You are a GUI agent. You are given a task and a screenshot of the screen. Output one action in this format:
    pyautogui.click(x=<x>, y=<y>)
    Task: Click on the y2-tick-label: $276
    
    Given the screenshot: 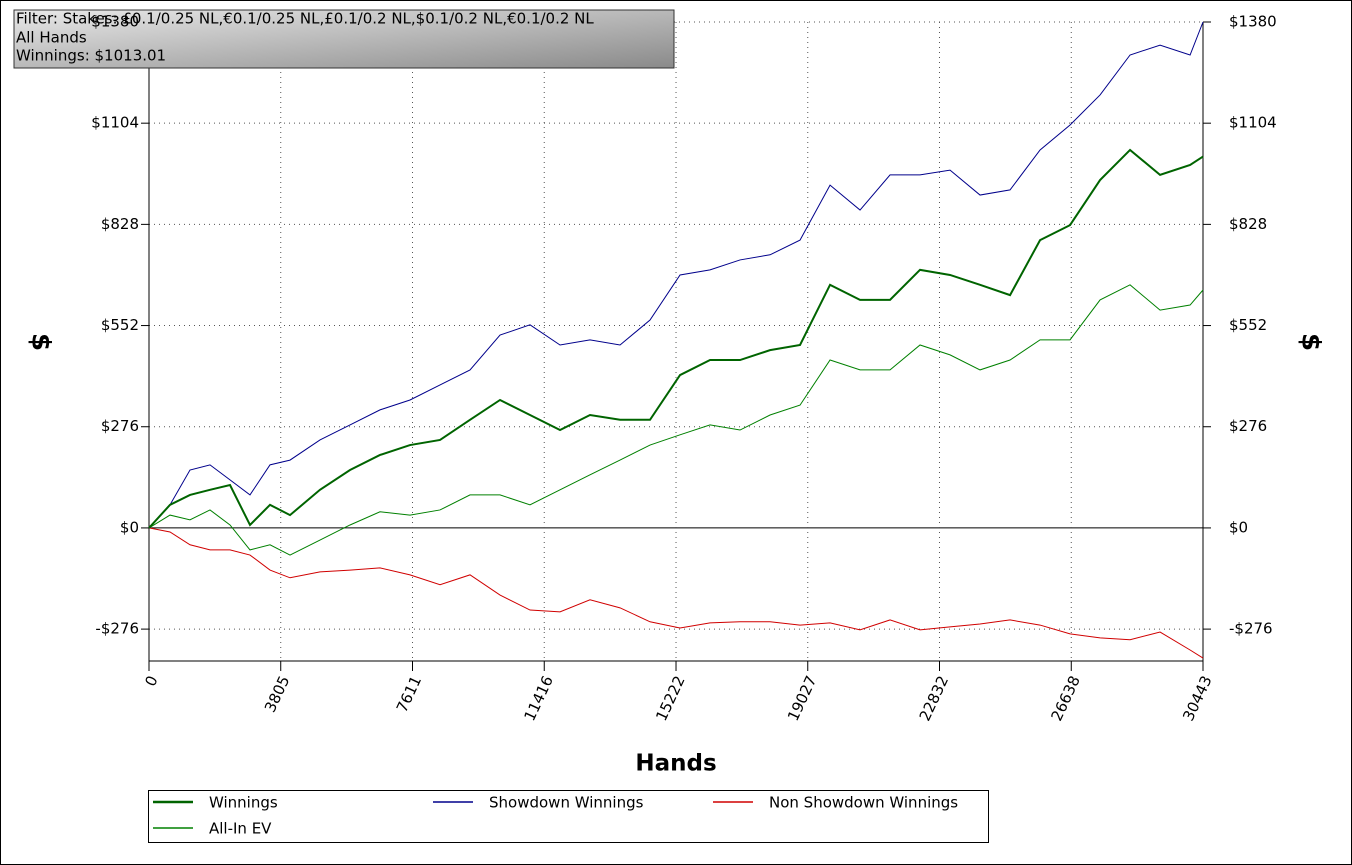 What is the action you would take?
    pyautogui.click(x=1248, y=426)
    